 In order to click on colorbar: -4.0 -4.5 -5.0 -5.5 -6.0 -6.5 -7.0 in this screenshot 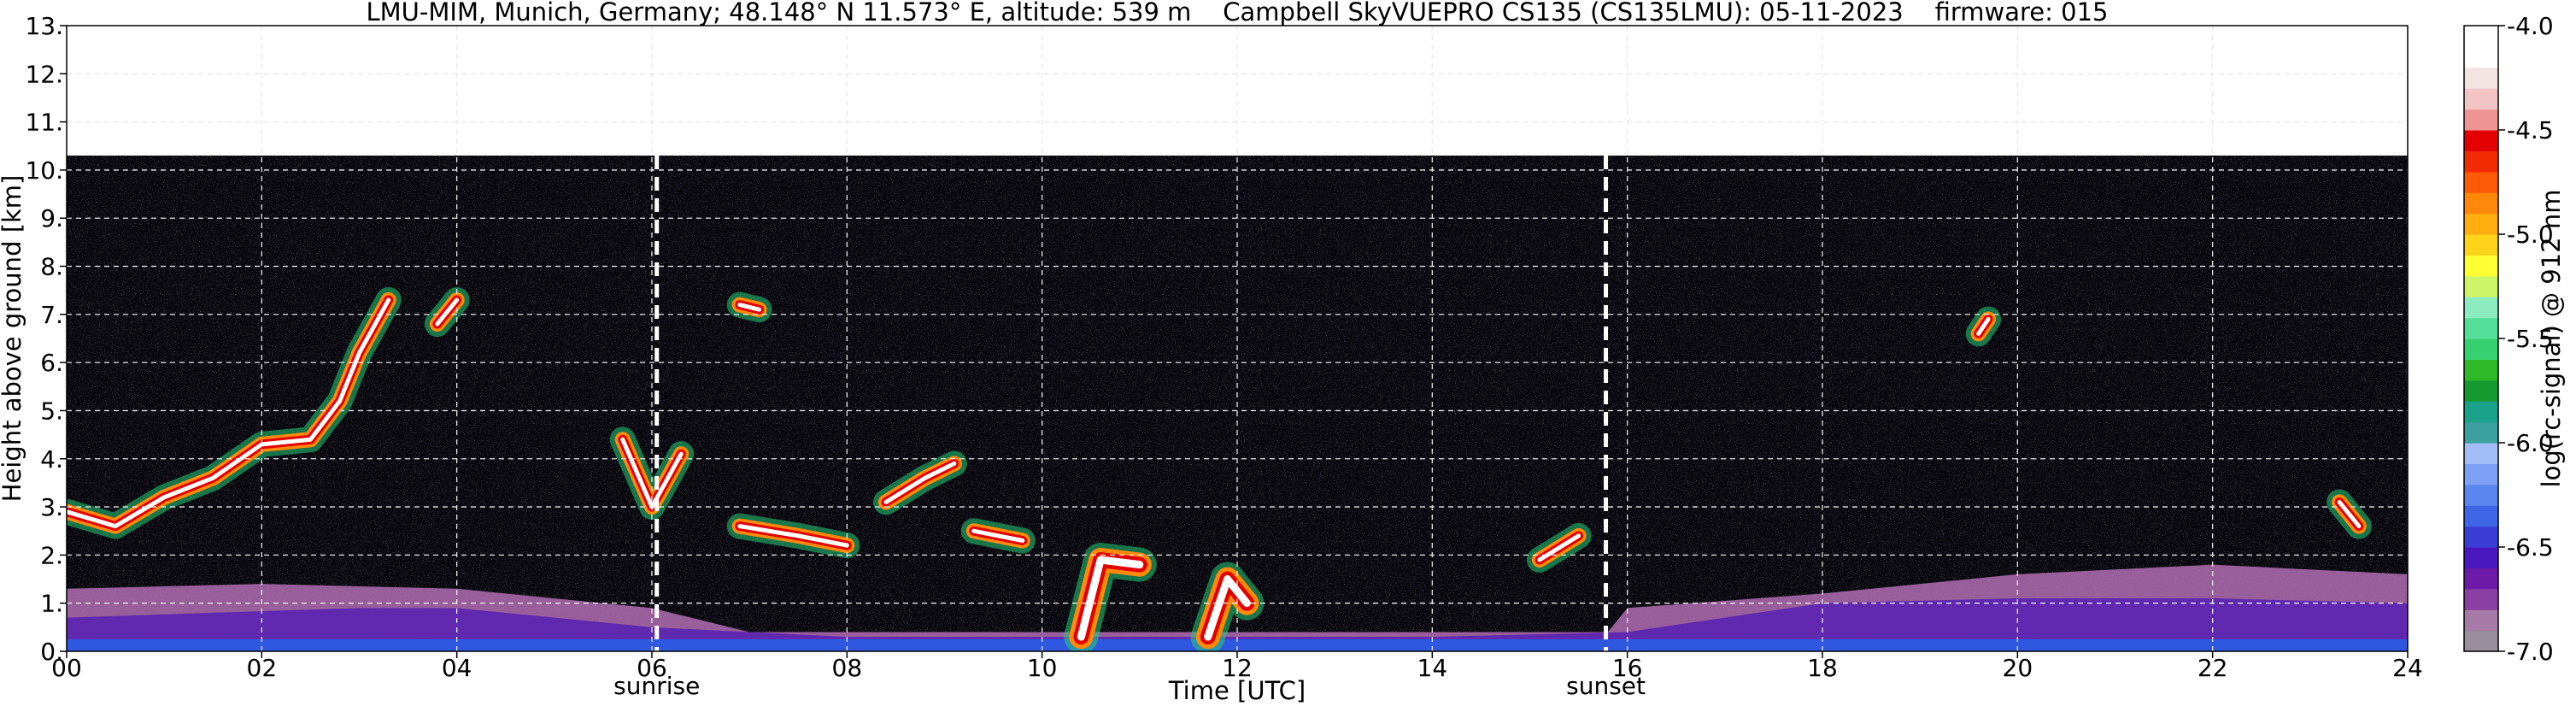, I will do `click(2508, 339)`.